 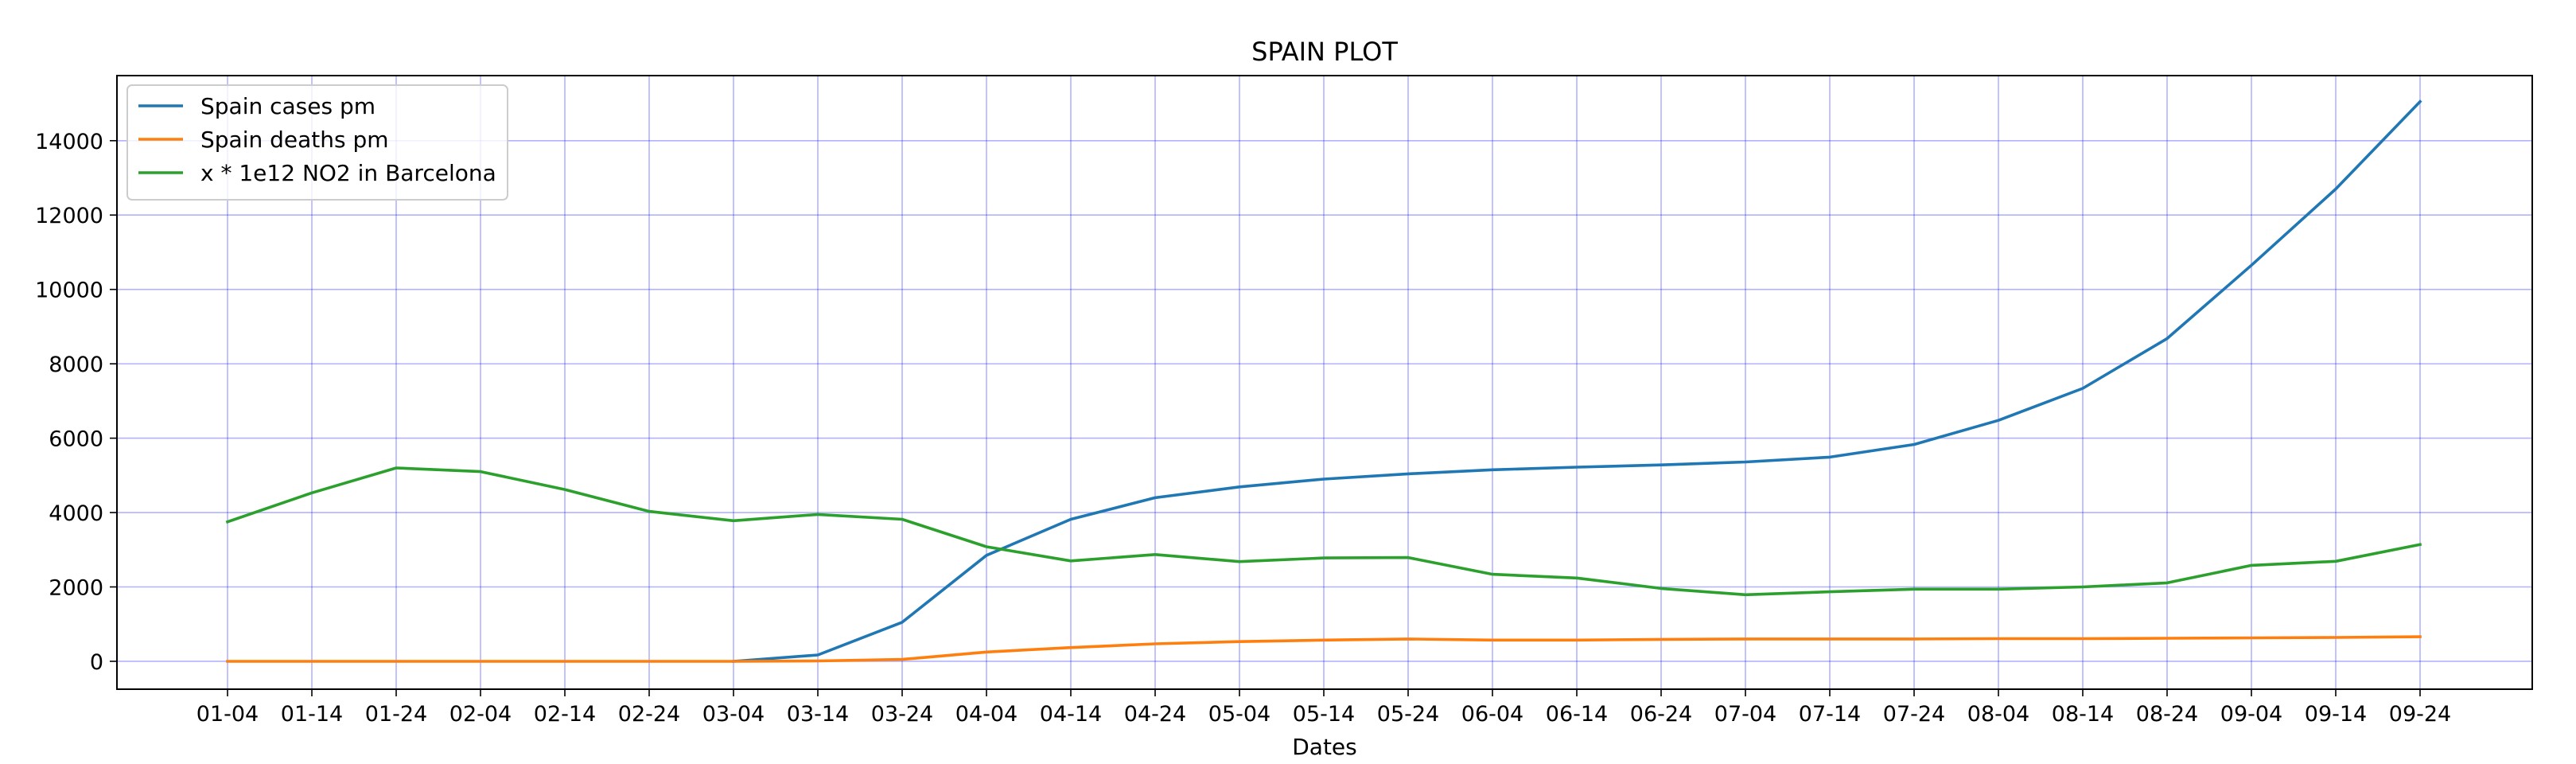 What do you see at coordinates (1492, 714) in the screenshot?
I see `x-tick-label: 06-04` at bounding box center [1492, 714].